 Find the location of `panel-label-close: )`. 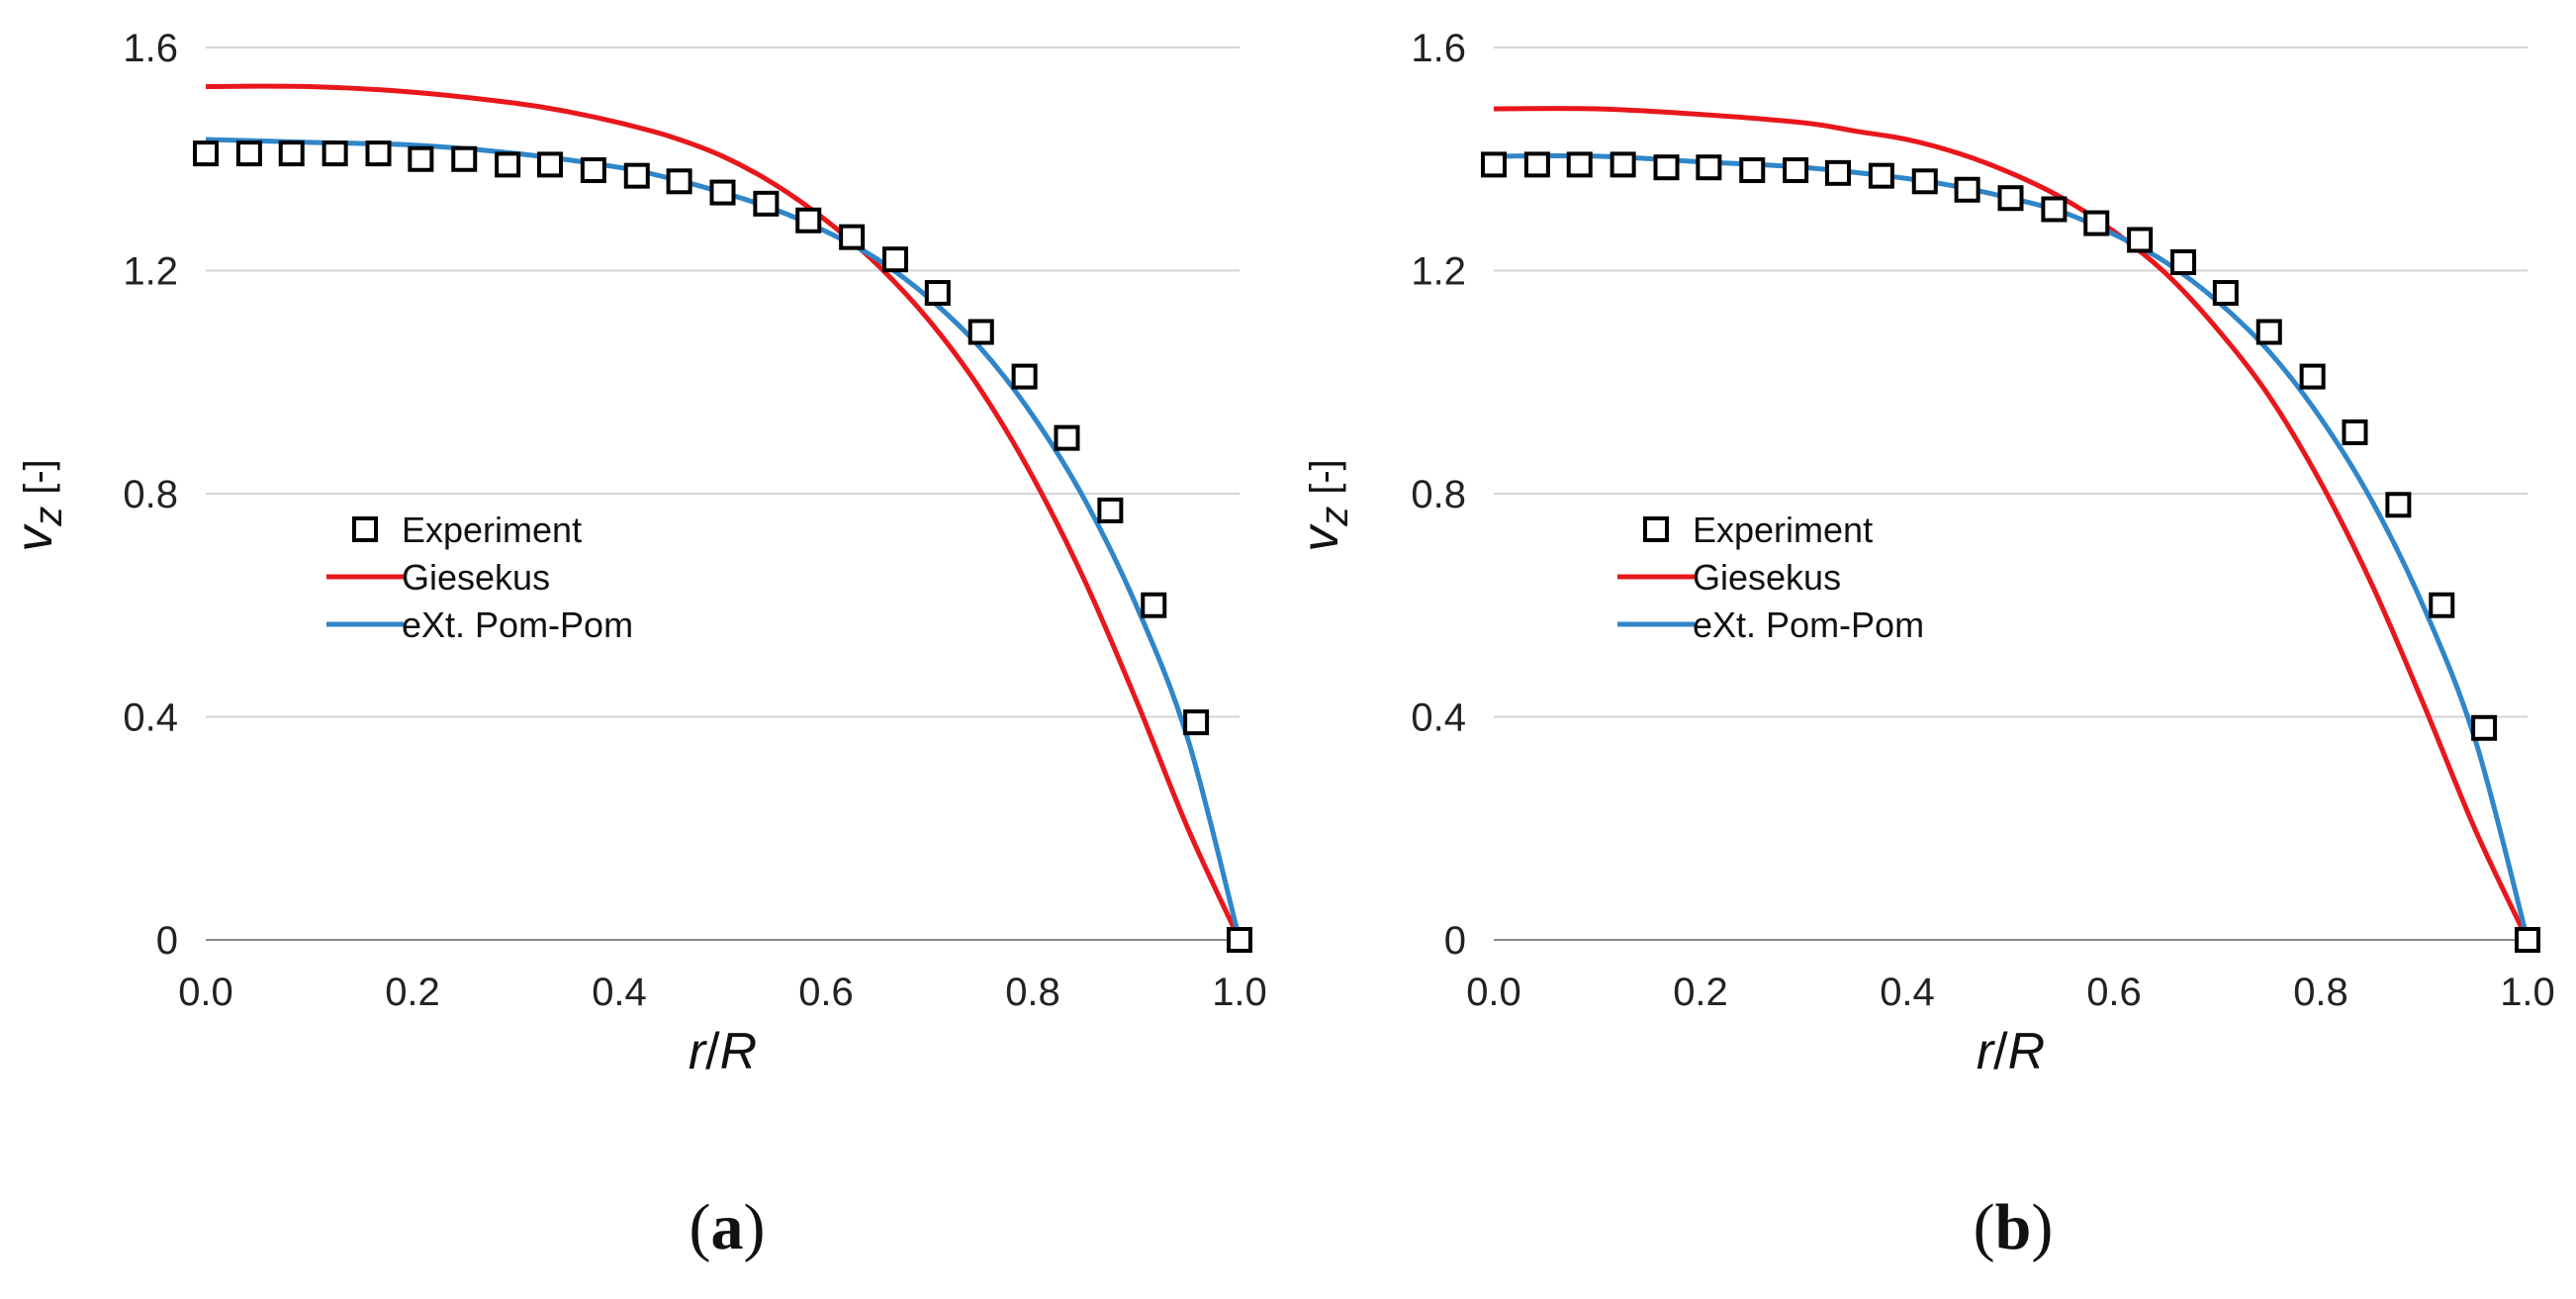

panel-label-close: ) is located at coordinates (2042, 1227).